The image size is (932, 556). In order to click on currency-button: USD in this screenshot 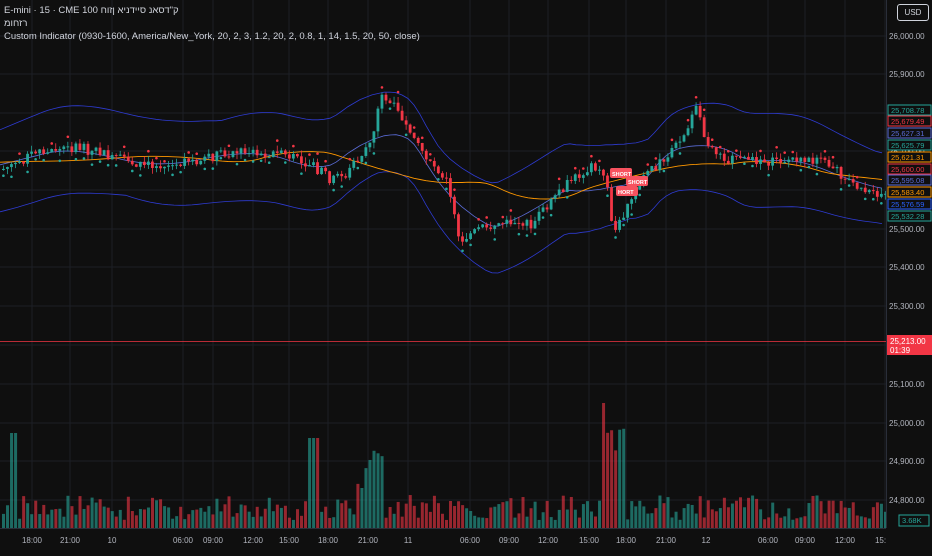, I will do `click(913, 12)`.